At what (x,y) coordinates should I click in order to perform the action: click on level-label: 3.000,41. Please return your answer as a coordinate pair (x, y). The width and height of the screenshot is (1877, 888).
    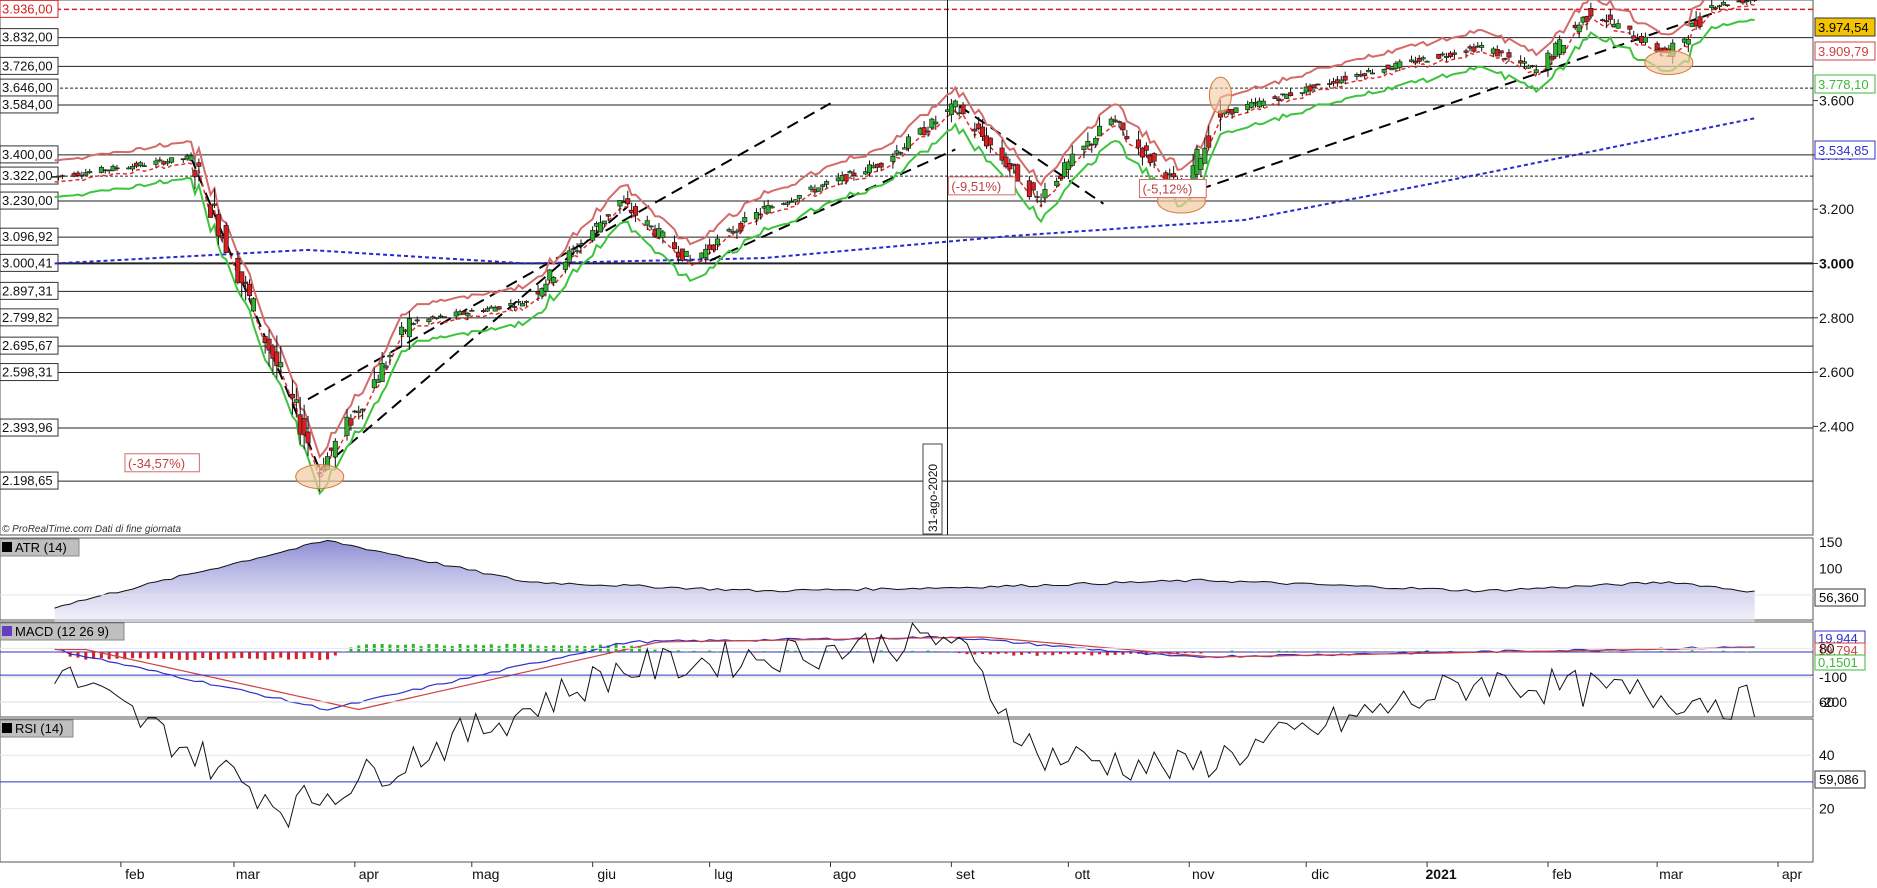
    Looking at the image, I should click on (29, 262).